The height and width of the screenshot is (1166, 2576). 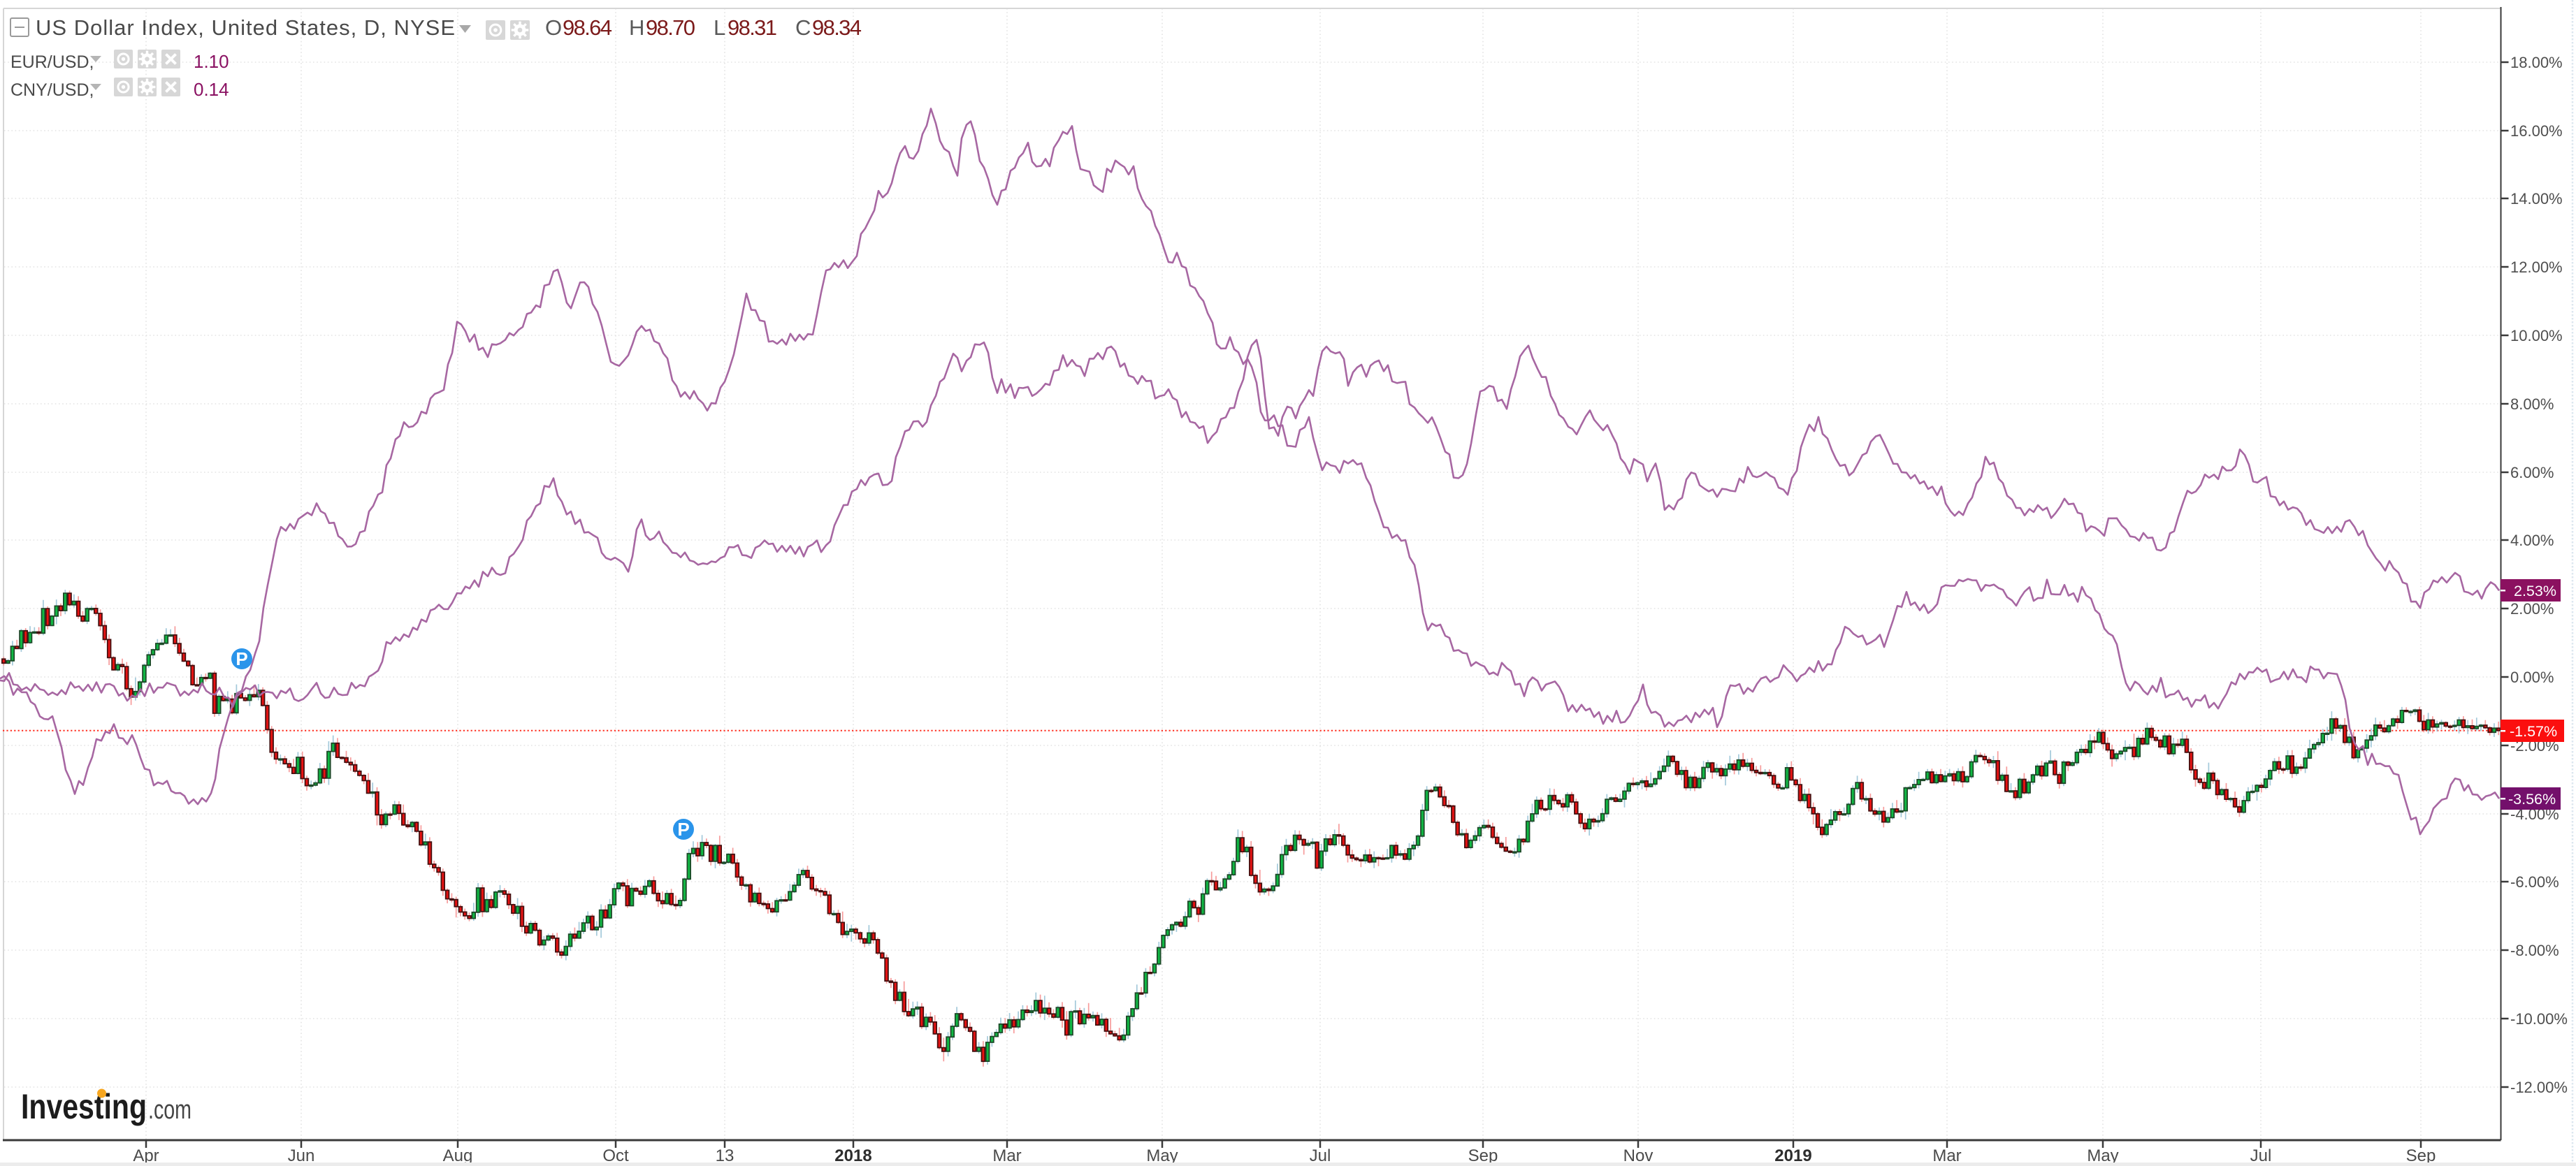 What do you see at coordinates (169, 1110) in the screenshot?
I see `svg-text: .com` at bounding box center [169, 1110].